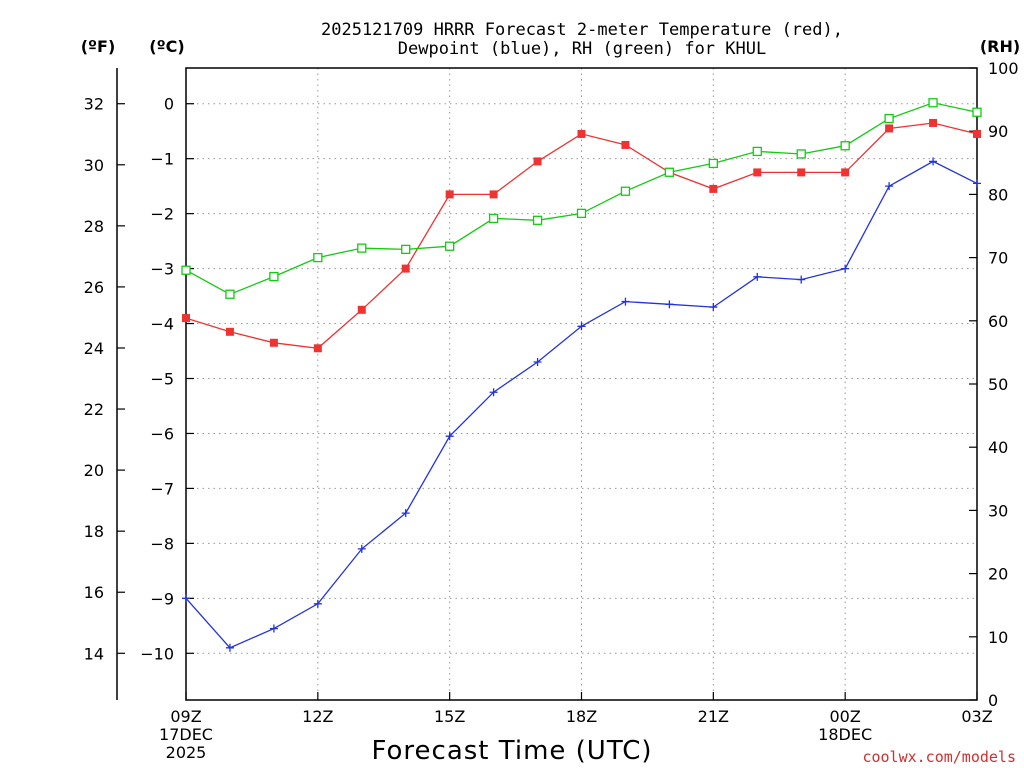 Image resolution: width=1024 pixels, height=768 pixels. Describe the element at coordinates (993, 700) in the screenshot. I see `rh-tick-label: 0` at that location.